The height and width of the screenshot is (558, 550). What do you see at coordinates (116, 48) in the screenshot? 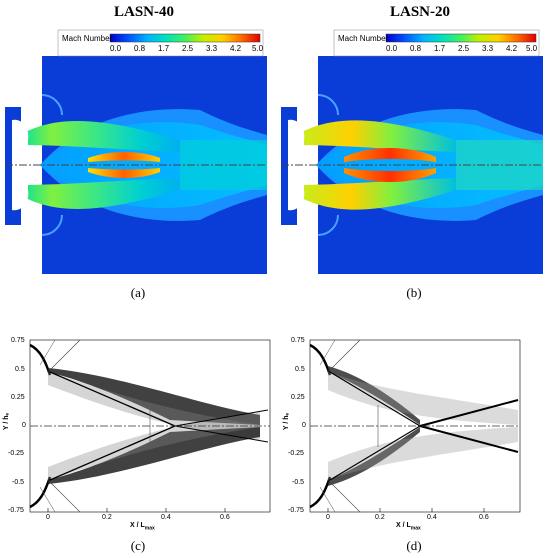
I see `legend-a-tick-0: 0.0` at bounding box center [116, 48].